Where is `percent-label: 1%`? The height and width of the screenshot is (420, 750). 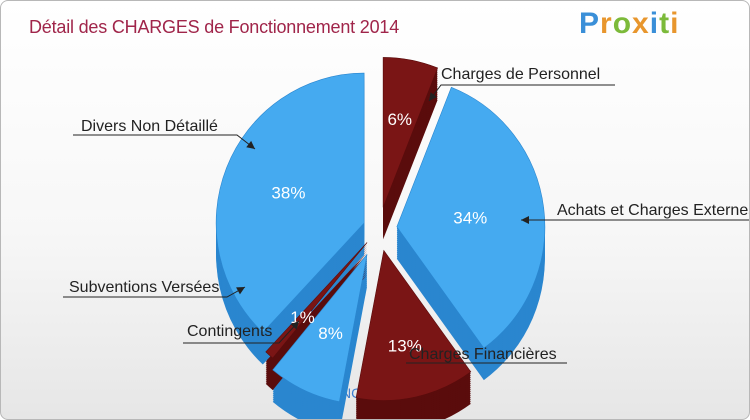
percent-label: 1% is located at coordinates (302, 317).